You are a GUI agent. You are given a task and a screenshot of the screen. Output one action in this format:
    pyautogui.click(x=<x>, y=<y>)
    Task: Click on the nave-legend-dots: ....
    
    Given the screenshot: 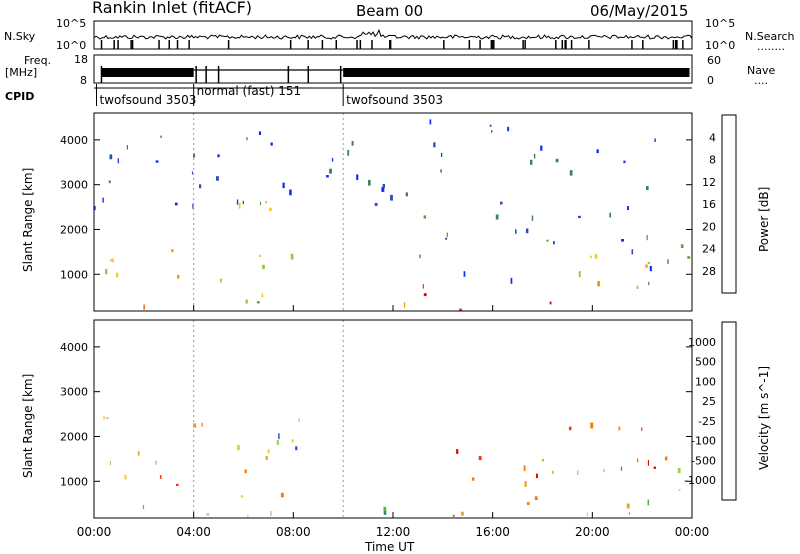 What is the action you would take?
    pyautogui.click(x=761, y=80)
    